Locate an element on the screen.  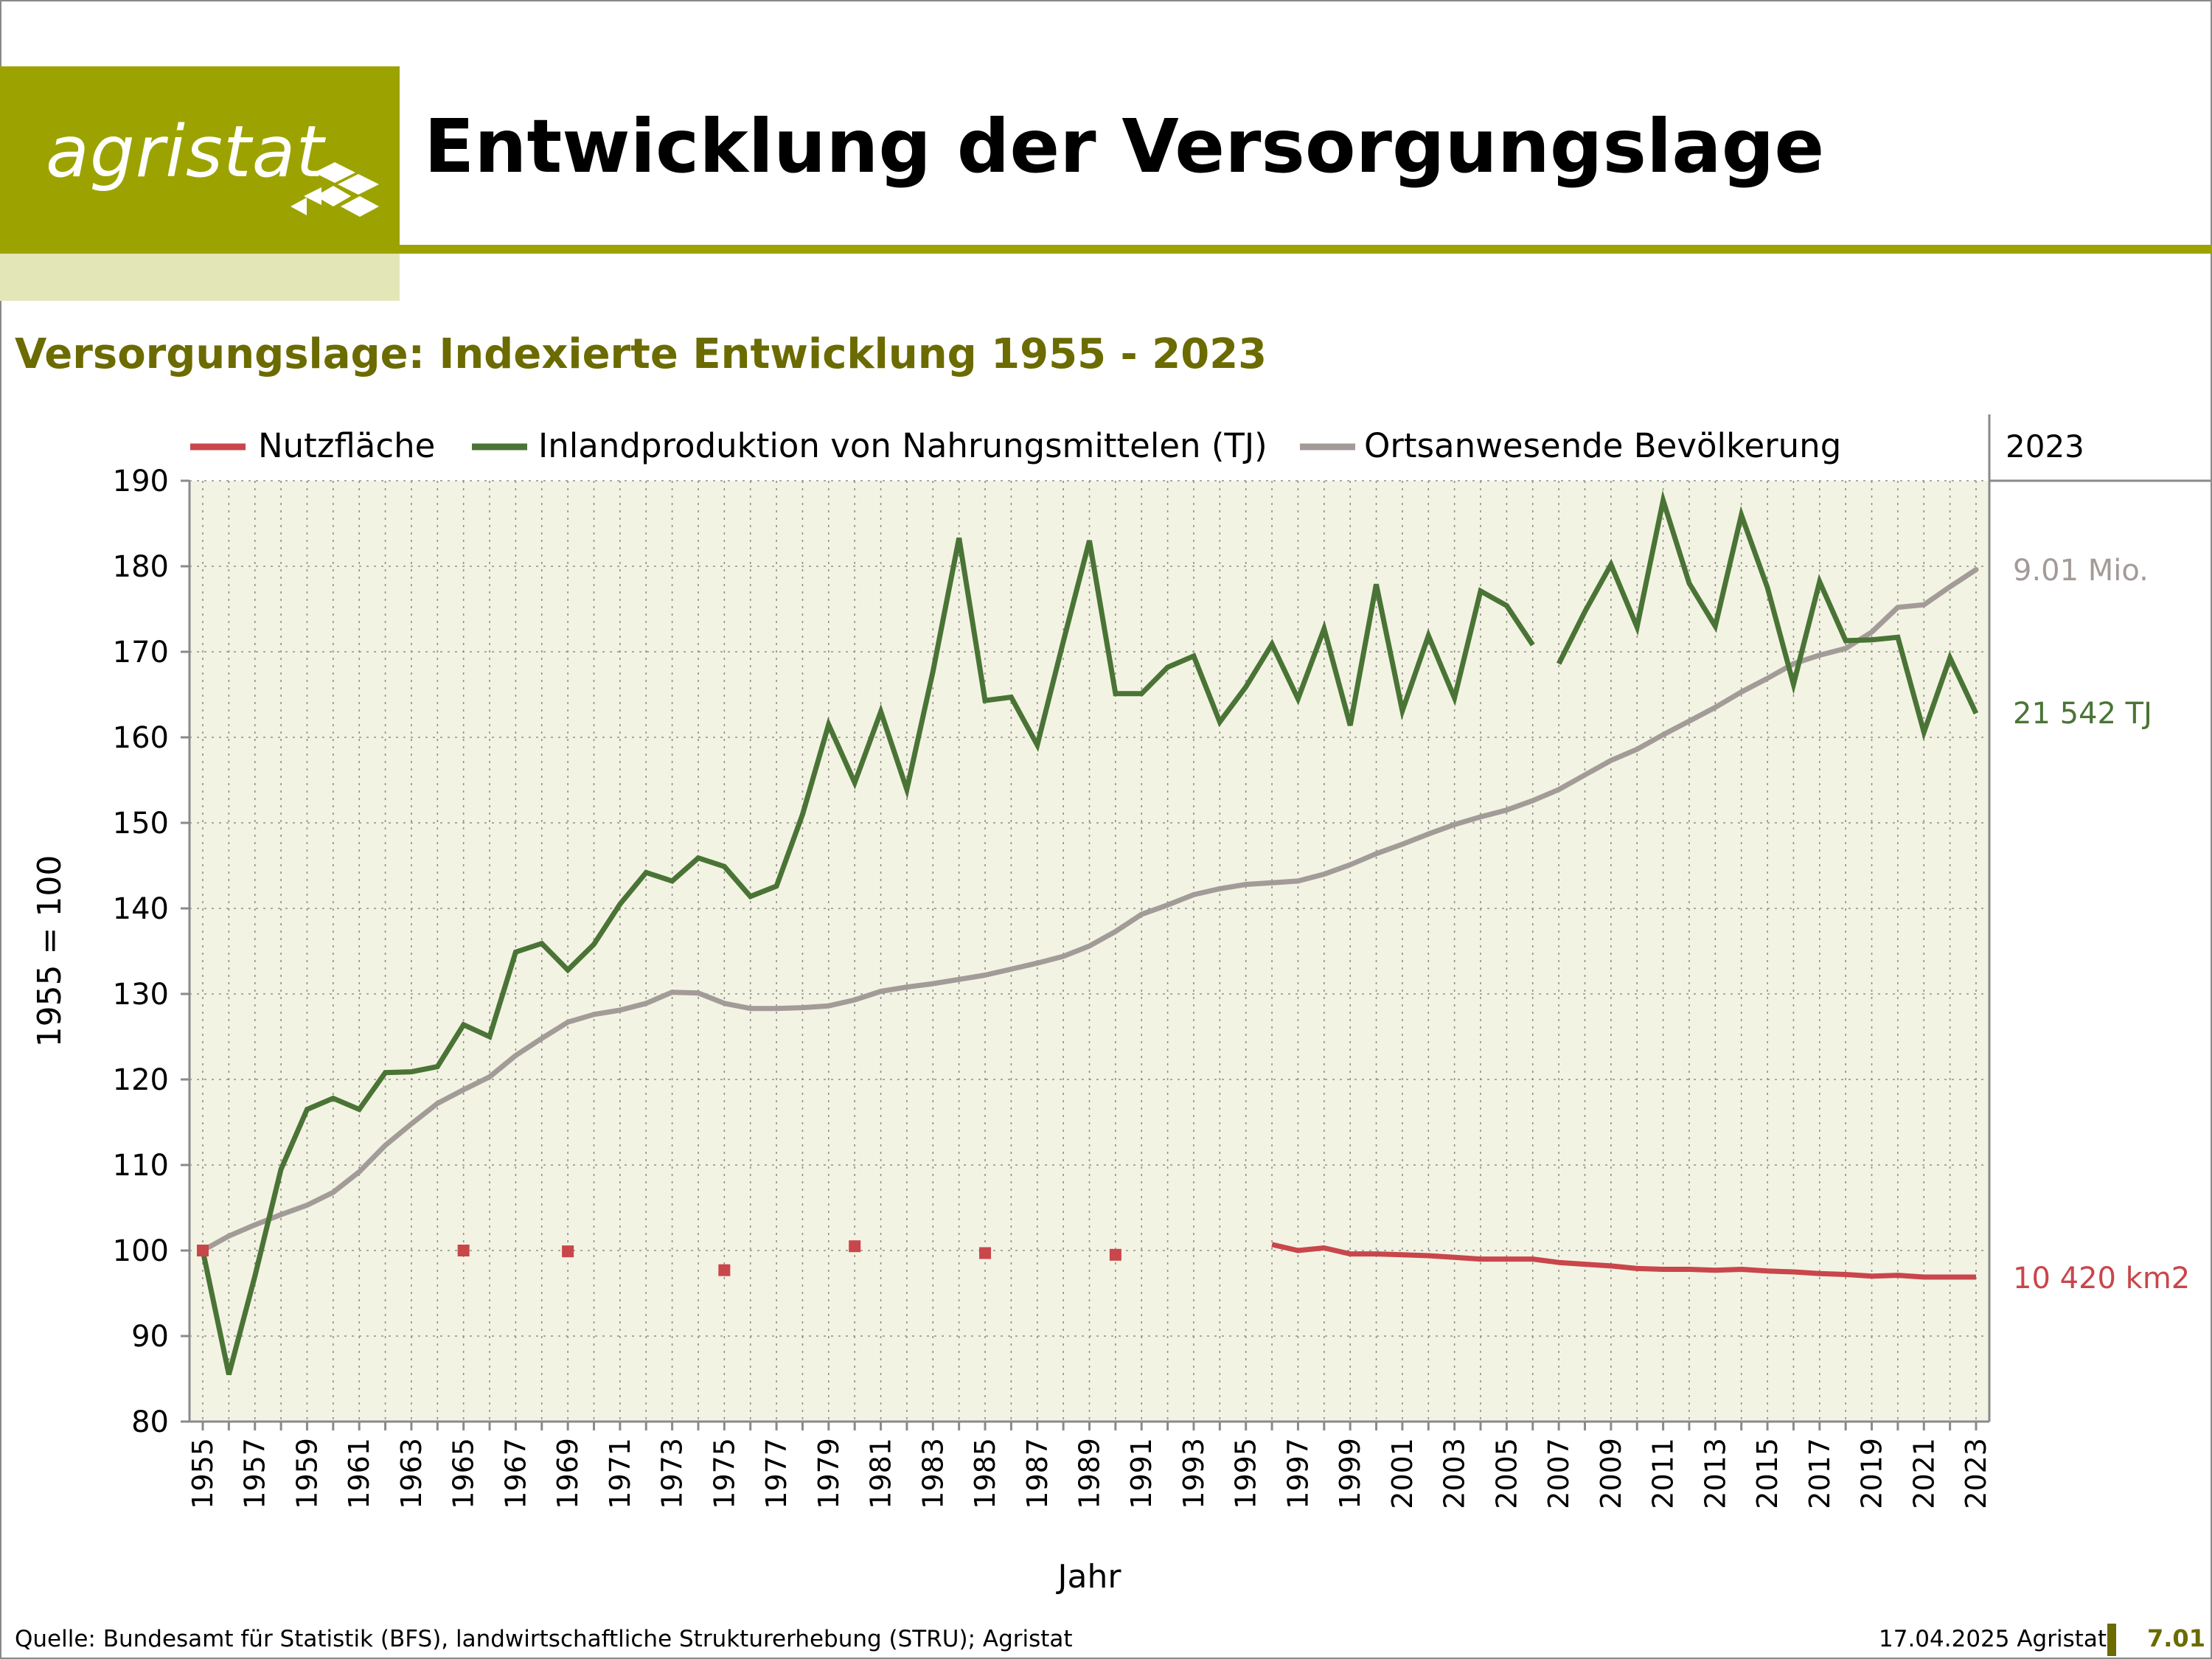
x-tick-label: 1977 is located at coordinates (776, 1473).